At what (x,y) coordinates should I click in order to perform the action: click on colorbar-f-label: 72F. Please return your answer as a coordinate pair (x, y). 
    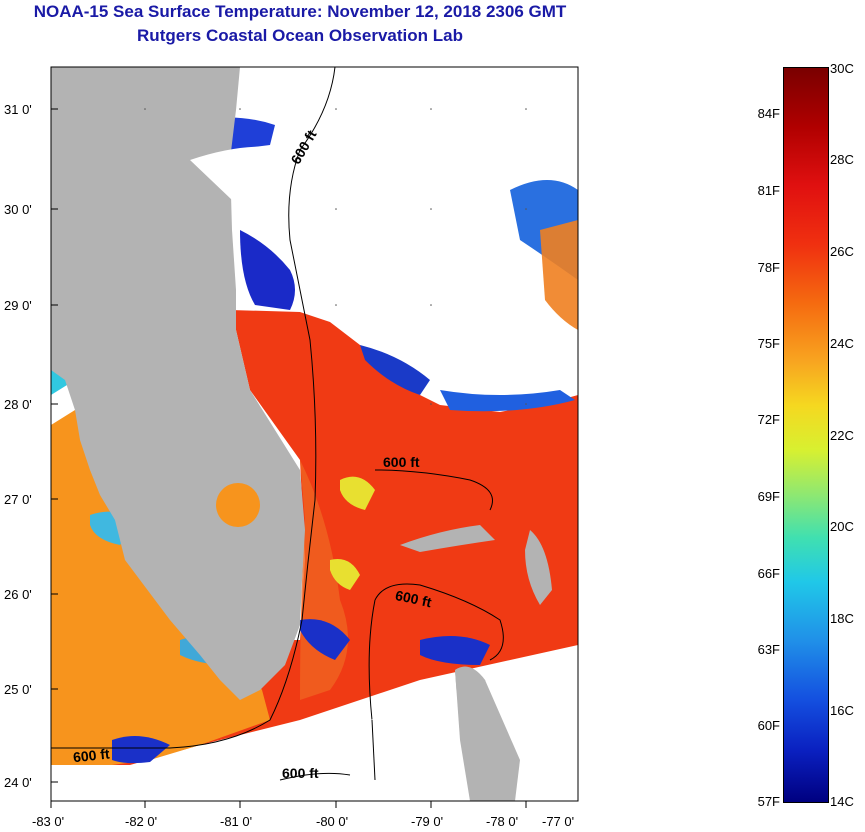
    Looking at the image, I should click on (768, 419).